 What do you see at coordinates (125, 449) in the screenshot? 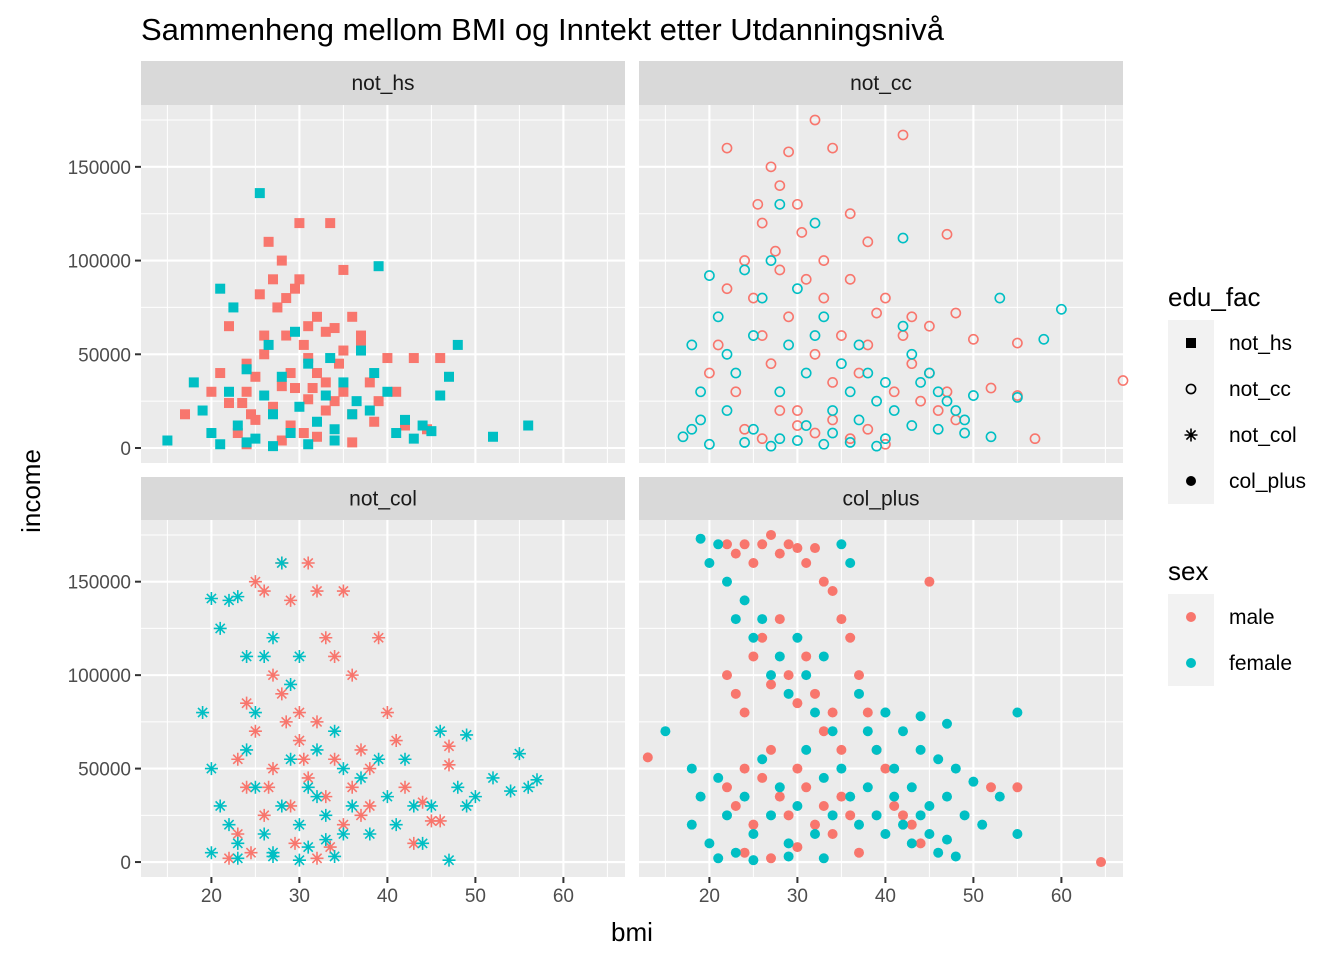
I see `y-tick-label: 0` at bounding box center [125, 449].